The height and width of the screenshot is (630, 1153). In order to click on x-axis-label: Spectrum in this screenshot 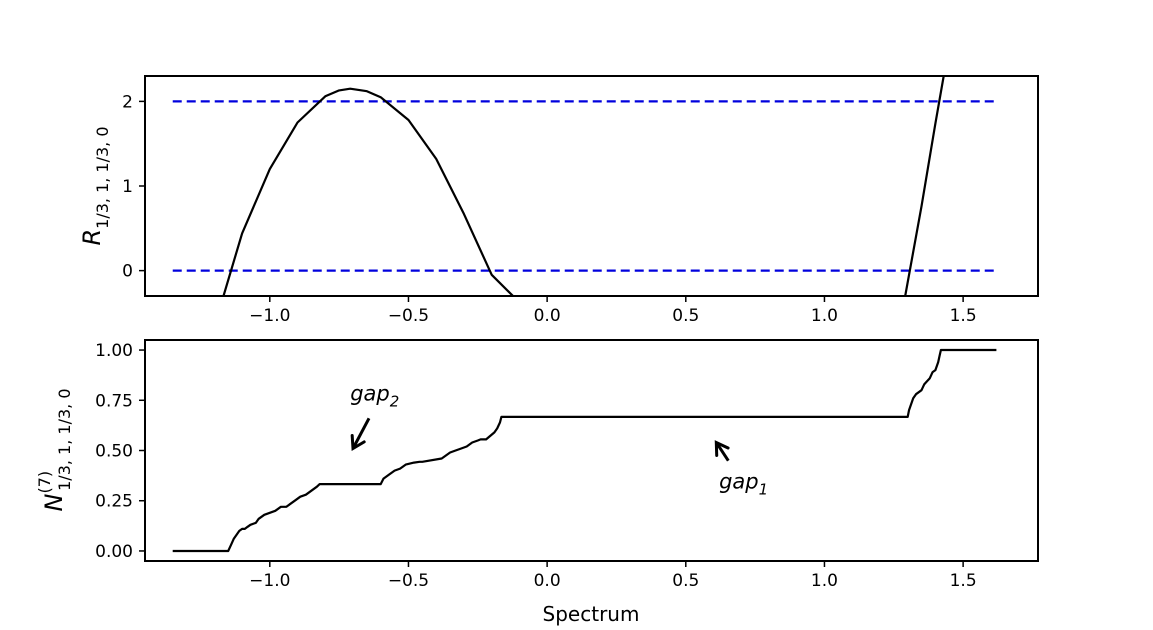, I will do `click(591, 614)`.